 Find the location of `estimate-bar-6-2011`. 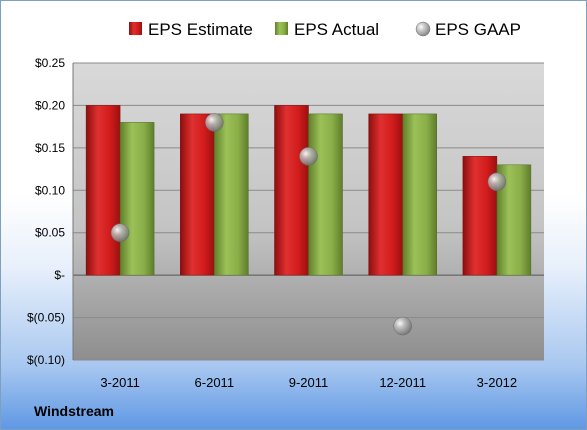

estimate-bar-6-2011 is located at coordinates (197, 194).